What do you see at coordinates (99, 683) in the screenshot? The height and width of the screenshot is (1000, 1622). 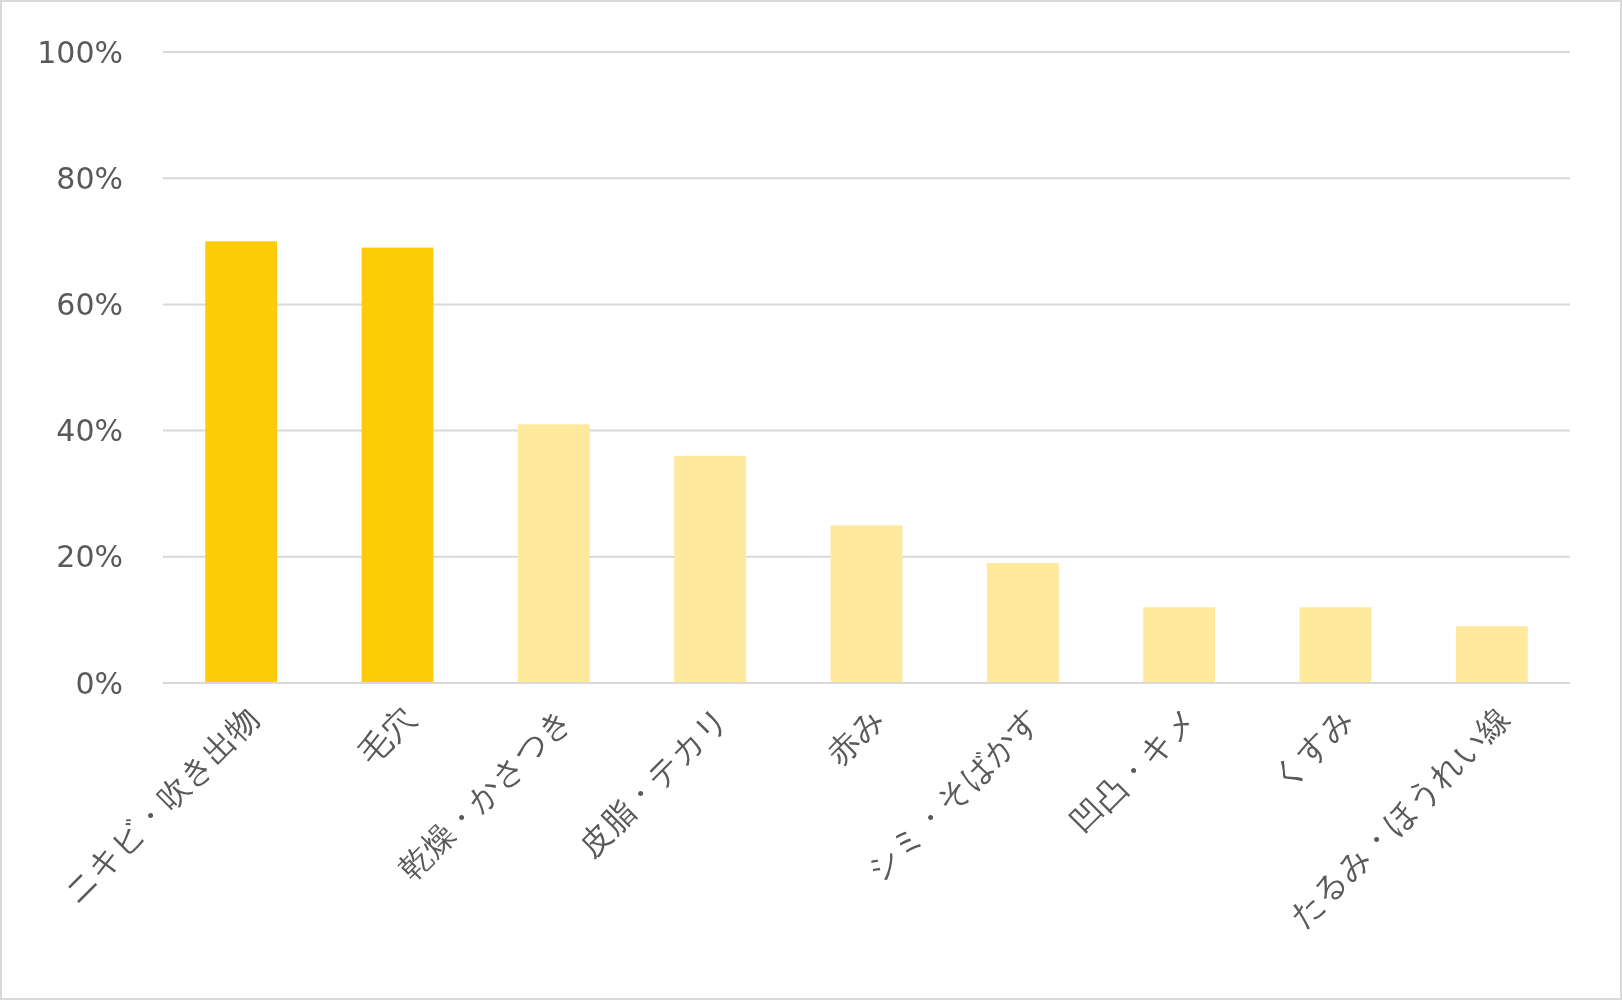 I see `y-tick-label: 0%` at bounding box center [99, 683].